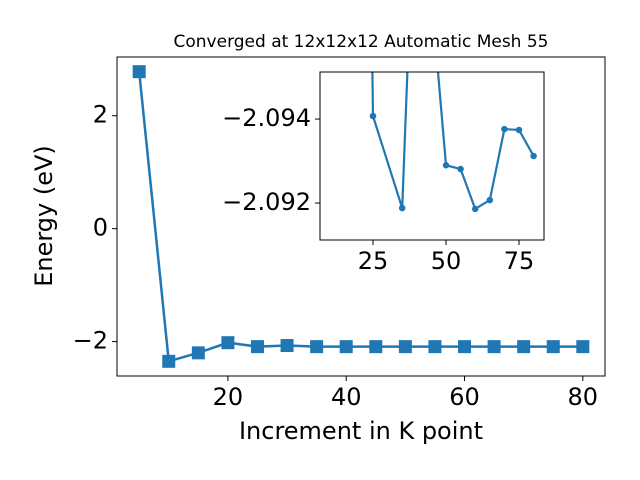 The height and width of the screenshot is (480, 640). Describe the element at coordinates (373, 261) in the screenshot. I see `x-tick-label: 25` at that location.